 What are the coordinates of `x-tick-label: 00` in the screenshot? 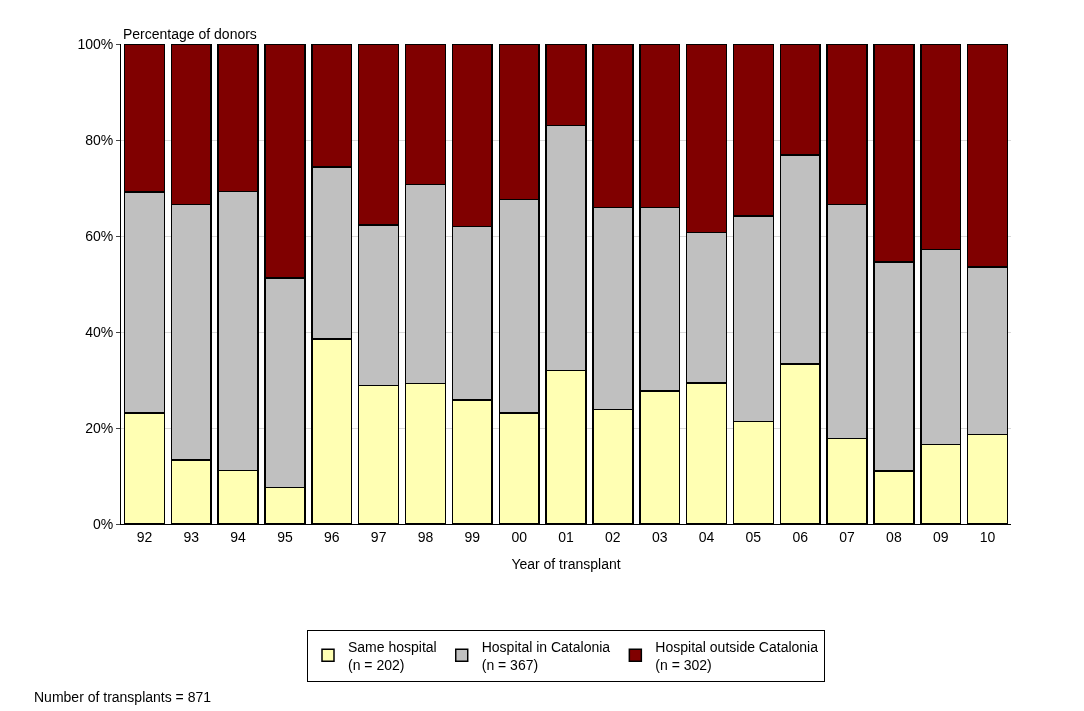 It's located at (519, 536).